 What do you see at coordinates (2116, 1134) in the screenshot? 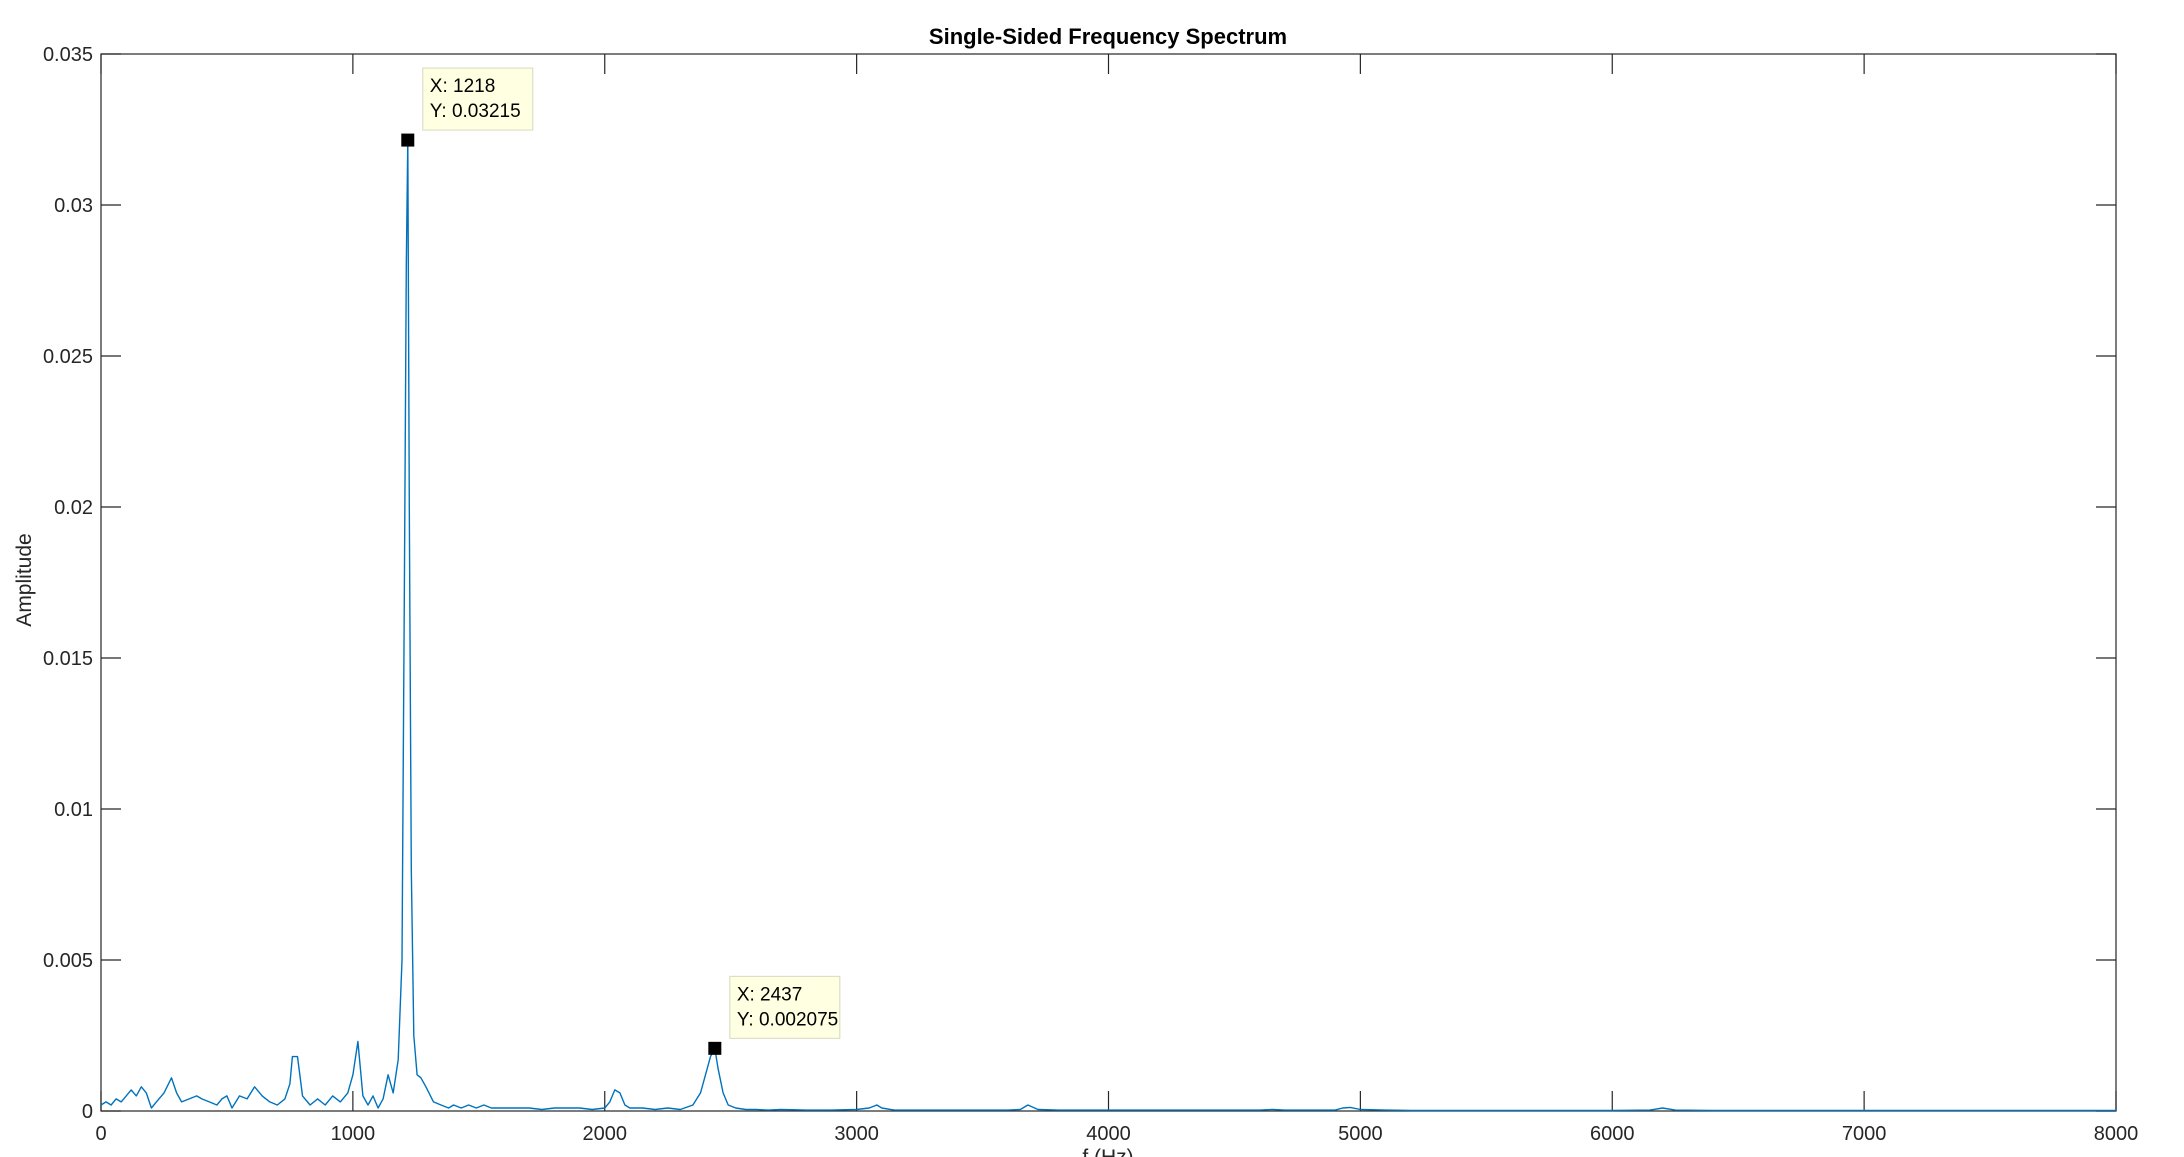
I see `x-tick-label: 8000` at bounding box center [2116, 1134].